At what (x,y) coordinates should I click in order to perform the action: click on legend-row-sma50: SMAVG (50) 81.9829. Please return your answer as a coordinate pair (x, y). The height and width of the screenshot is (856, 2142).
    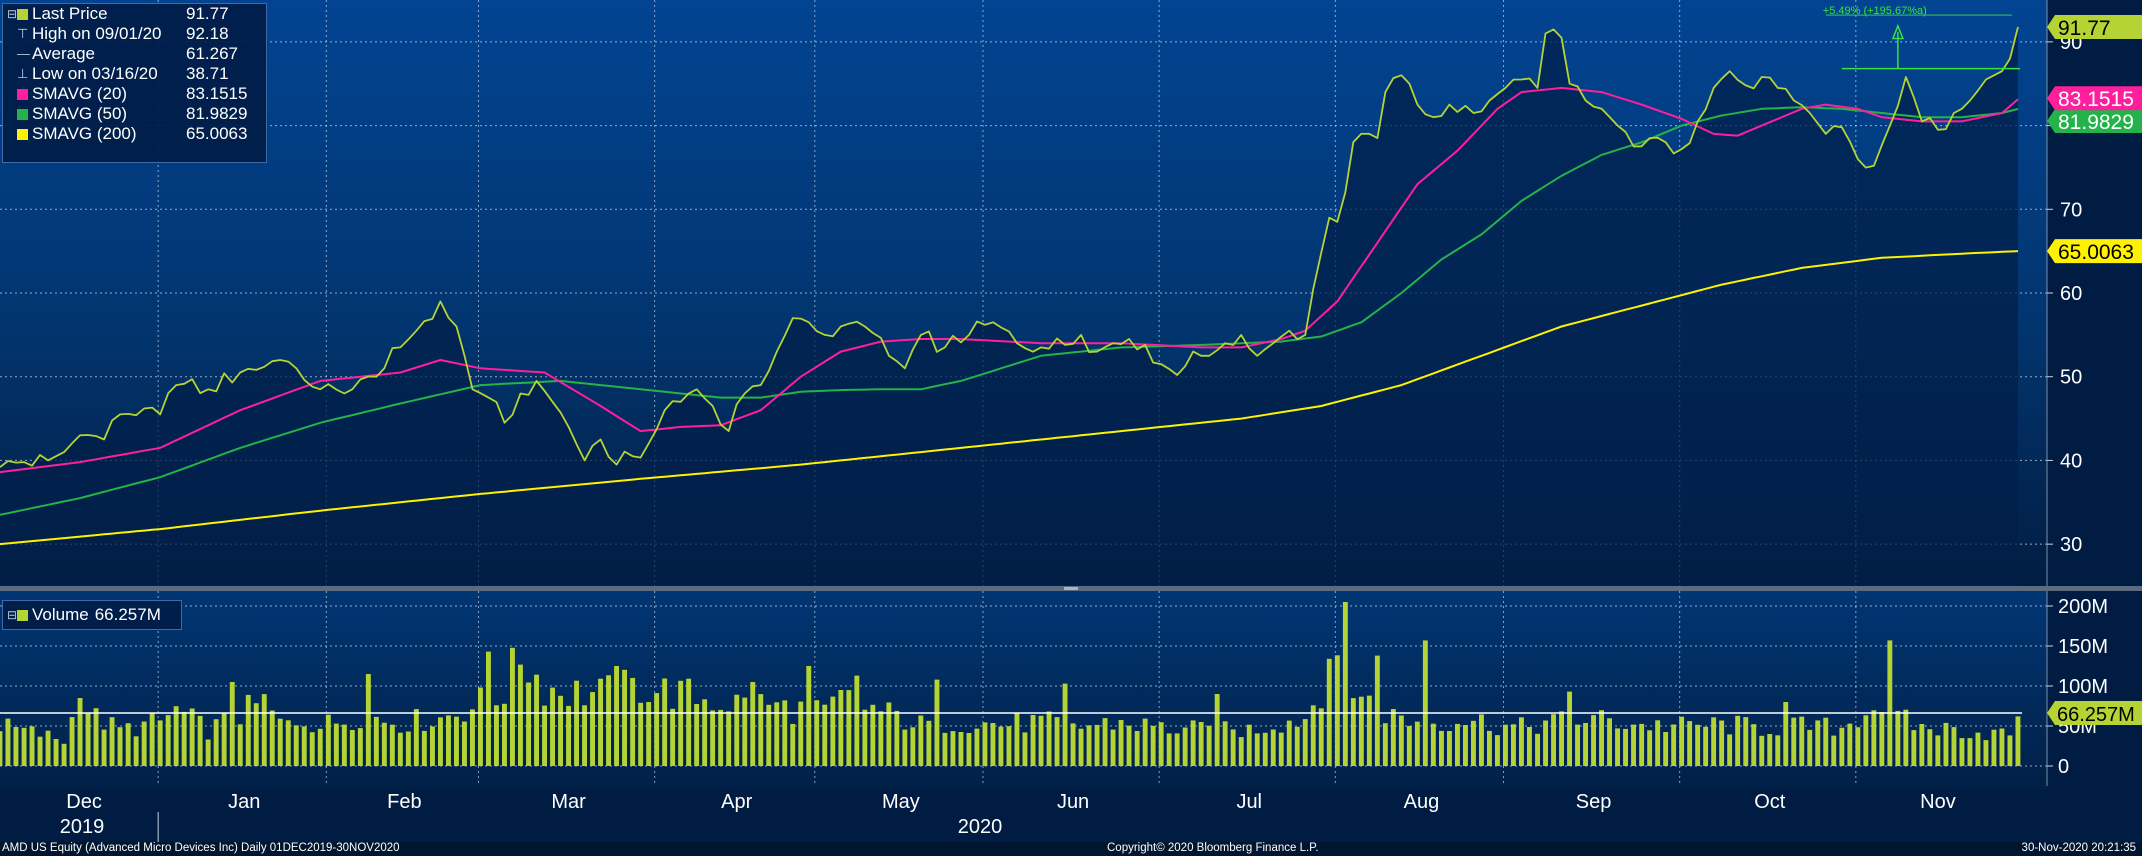
    Looking at the image, I should click on (134, 114).